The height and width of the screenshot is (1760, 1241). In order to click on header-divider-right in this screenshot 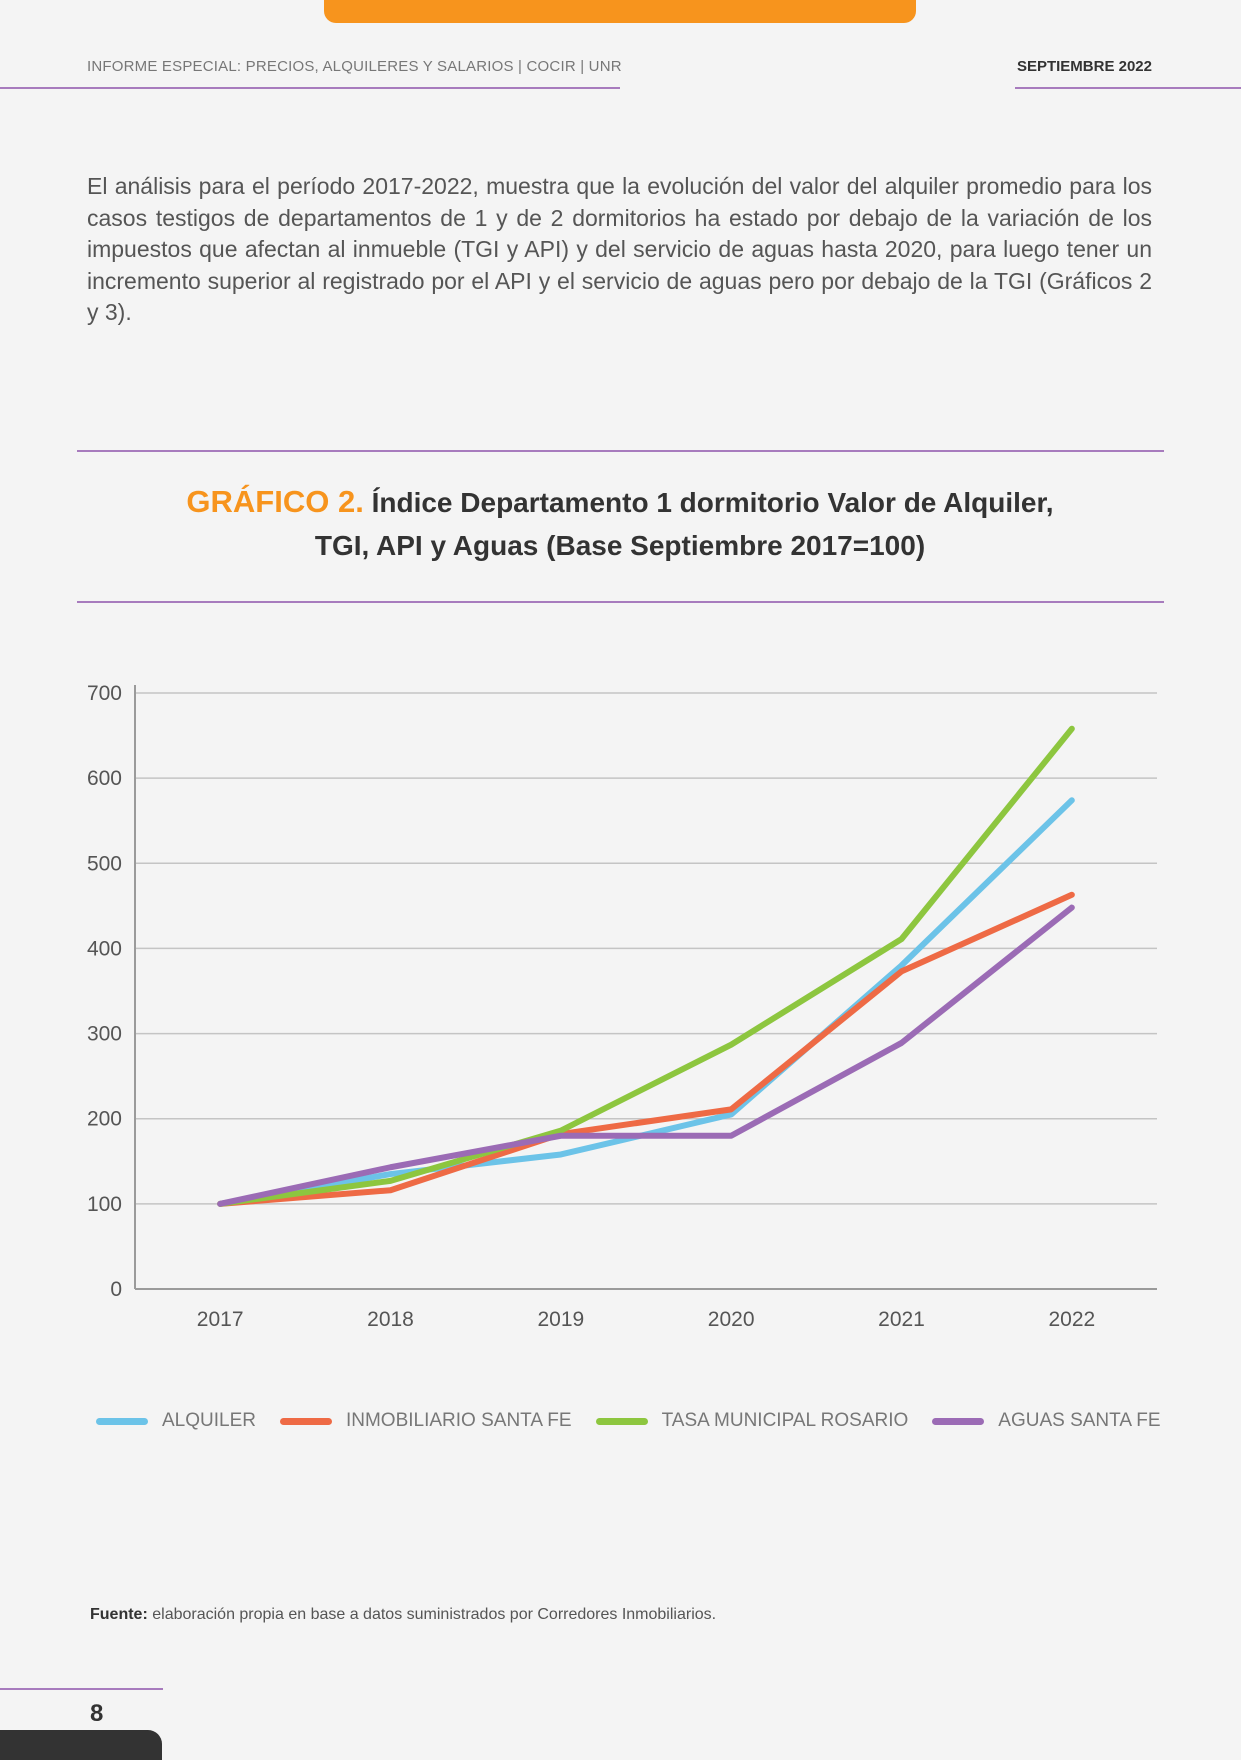, I will do `click(1128, 88)`.